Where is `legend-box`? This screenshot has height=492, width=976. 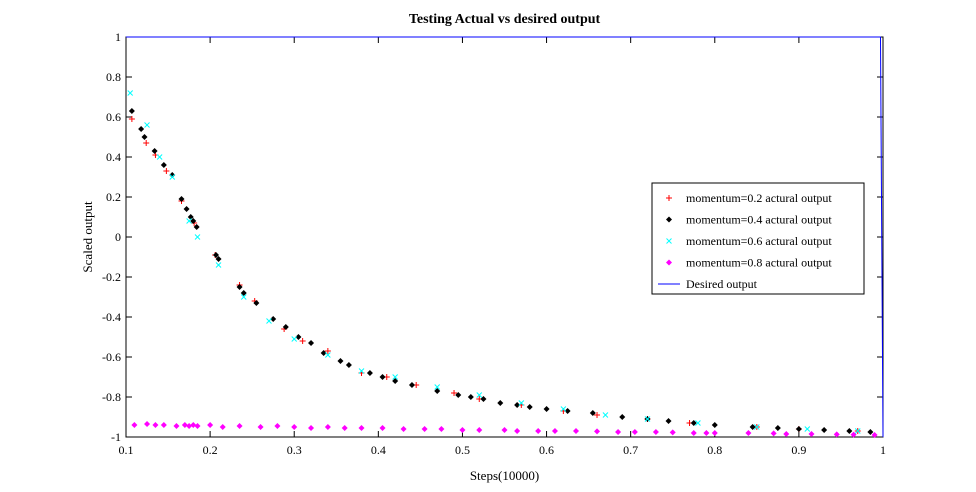
legend-box is located at coordinates (758, 238).